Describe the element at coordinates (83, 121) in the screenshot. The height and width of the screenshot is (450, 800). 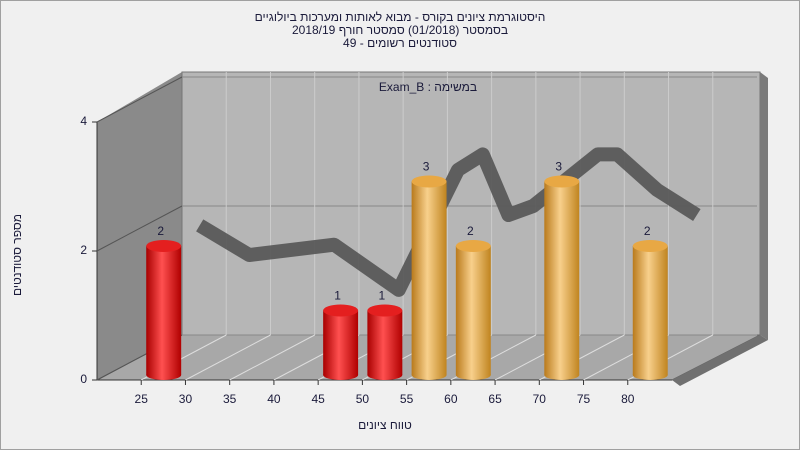
I see `y-tick-label: 4` at that location.